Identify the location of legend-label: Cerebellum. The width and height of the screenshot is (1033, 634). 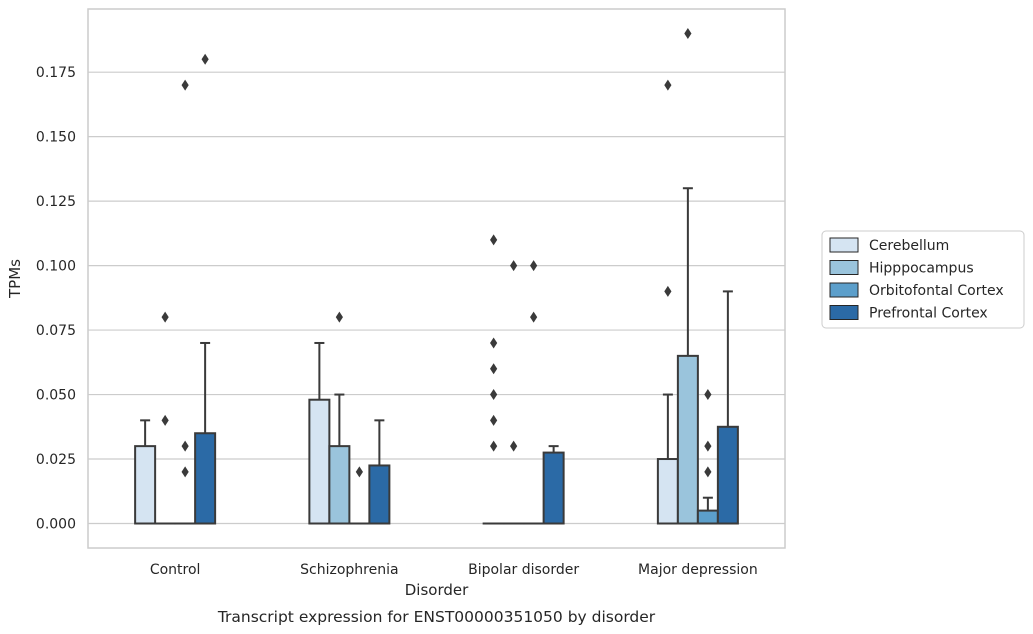
(909, 246).